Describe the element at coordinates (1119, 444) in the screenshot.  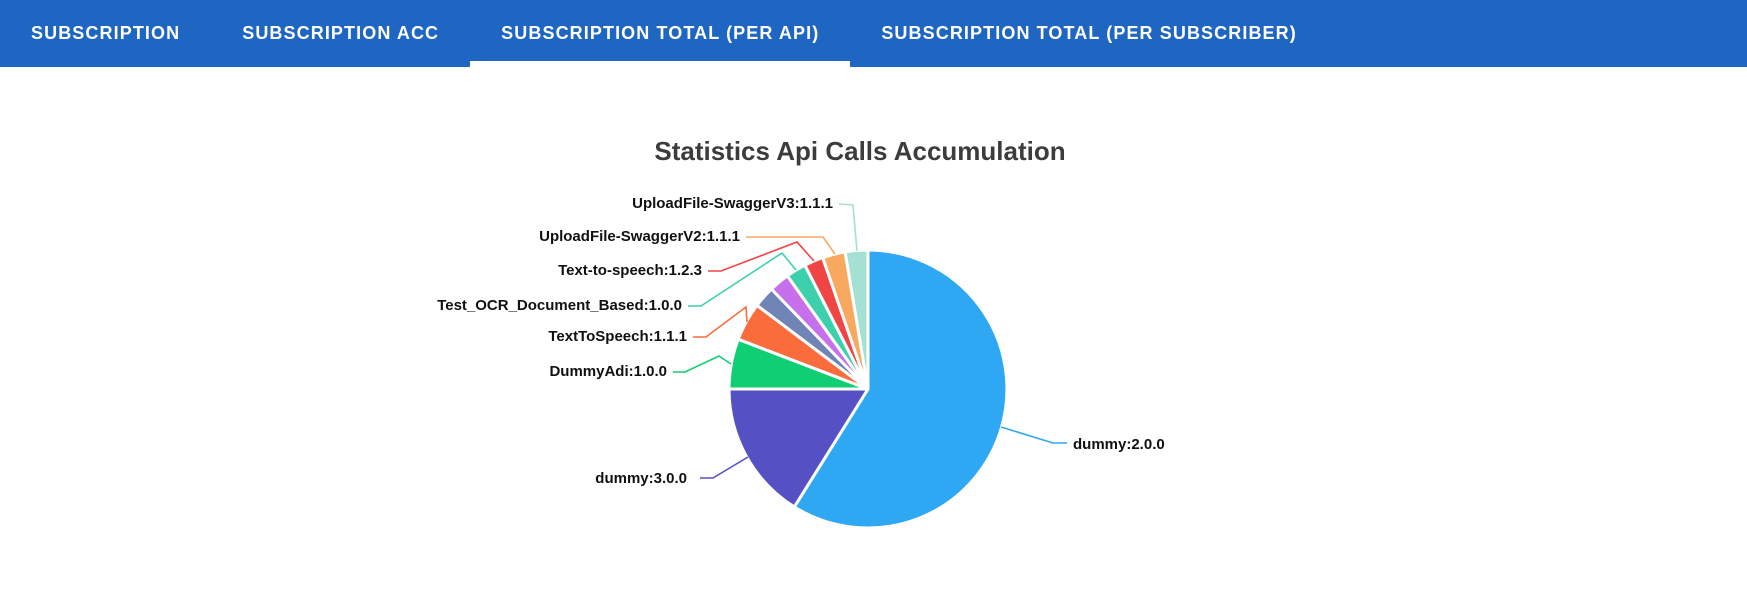
I see `pie-label-dummy-2-0-0: dummy:2.0.0` at that location.